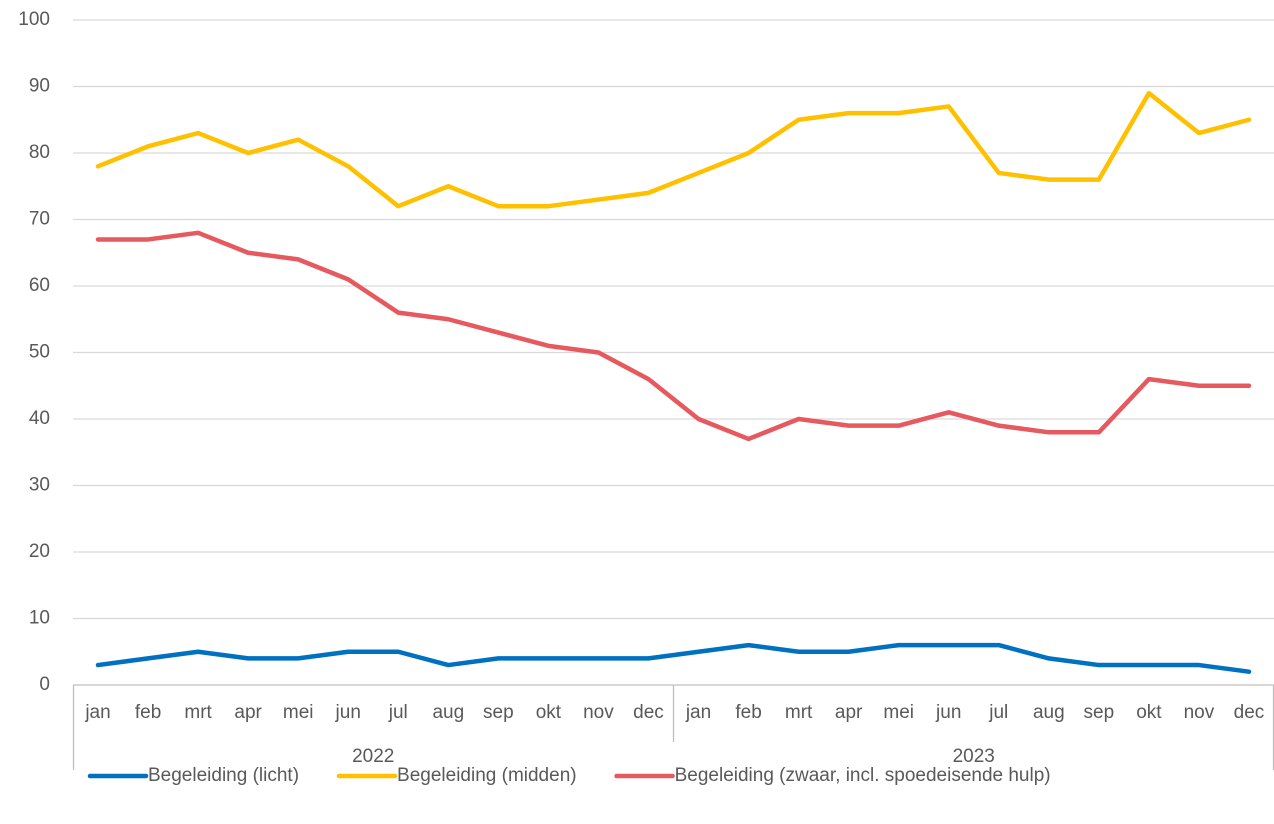 This screenshot has height=824, width=1274. Describe the element at coordinates (39, 219) in the screenshot. I see `y-tick-label: 70` at that location.